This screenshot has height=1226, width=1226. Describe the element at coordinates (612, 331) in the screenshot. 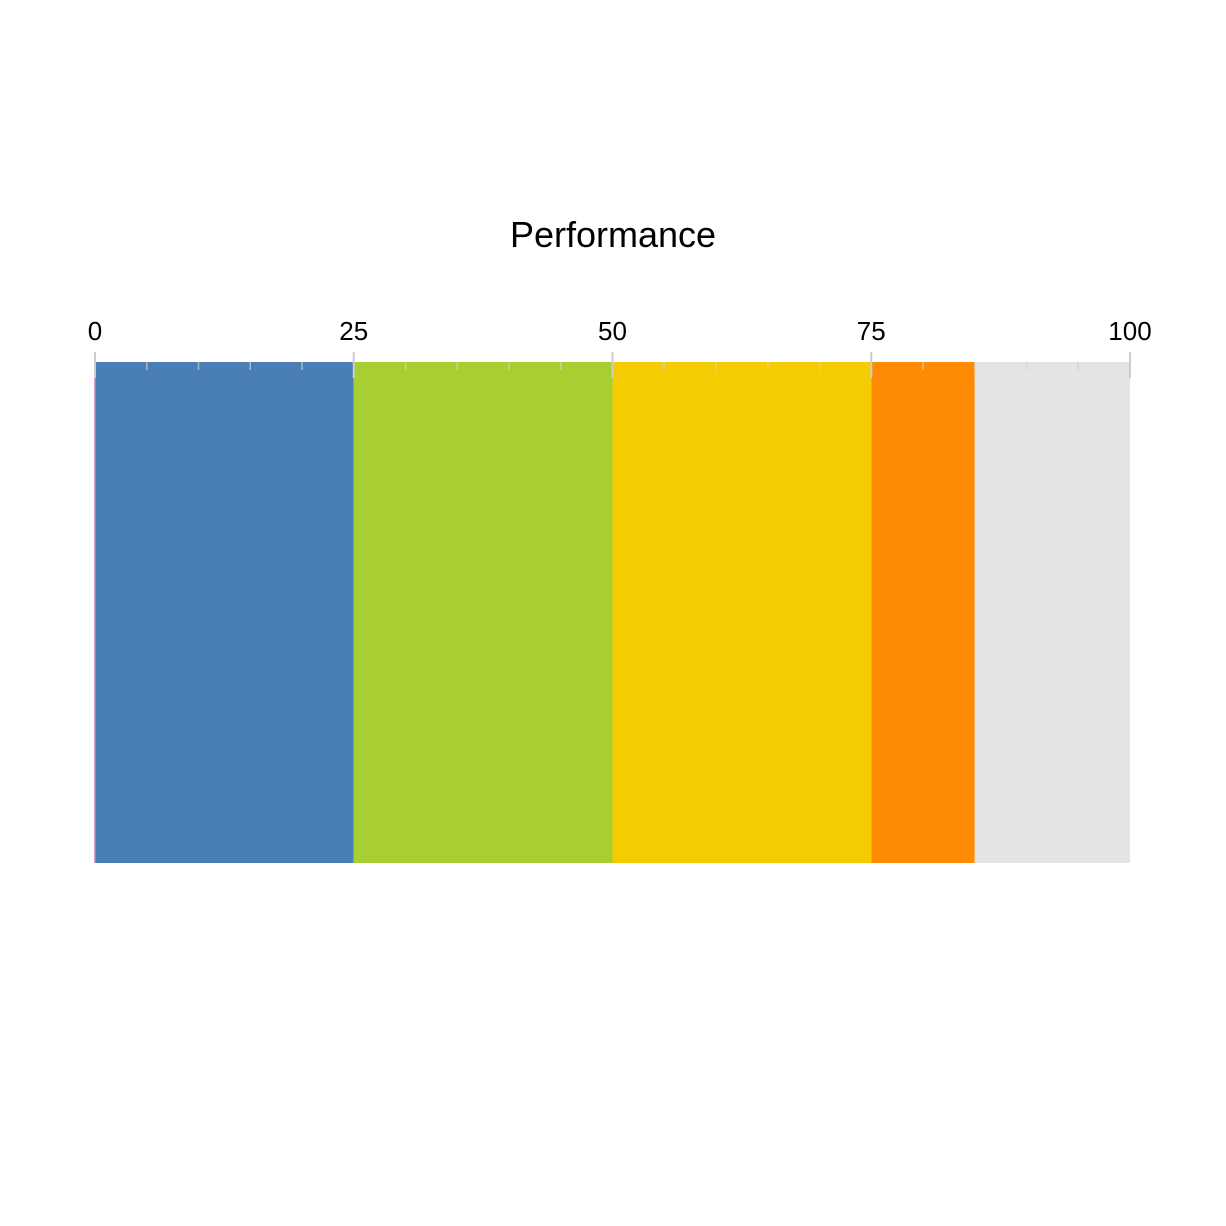

I see `tick-label-50: 50` at that location.